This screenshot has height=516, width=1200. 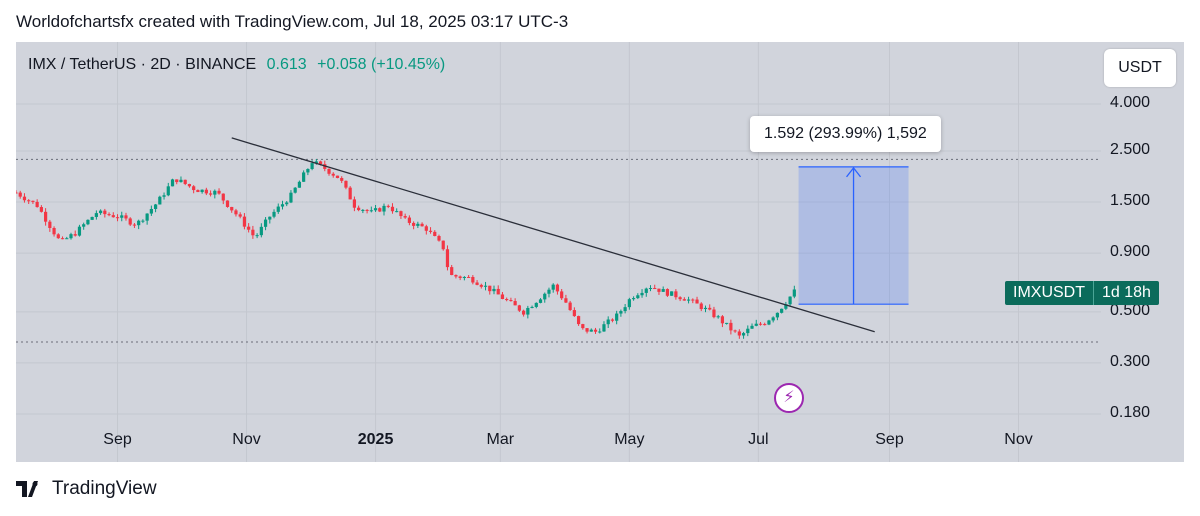 I want to click on tradingview-logo-icon, so click(x=27, y=489).